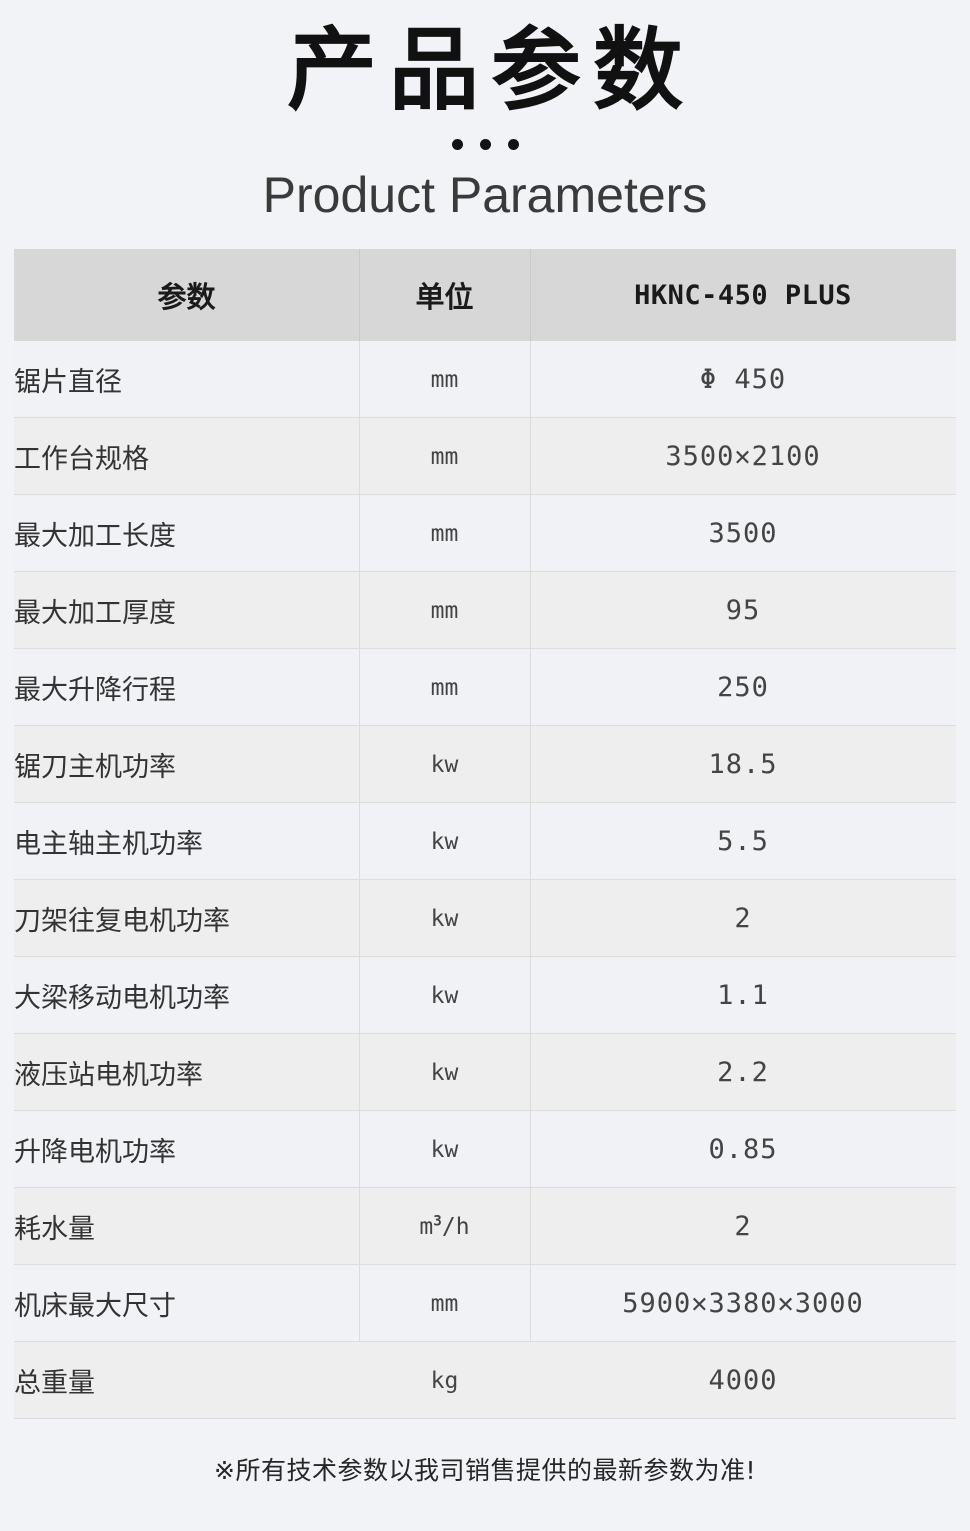  What do you see at coordinates (186, 534) in the screenshot?
I see `cell-parameter: 最大加工长度` at bounding box center [186, 534].